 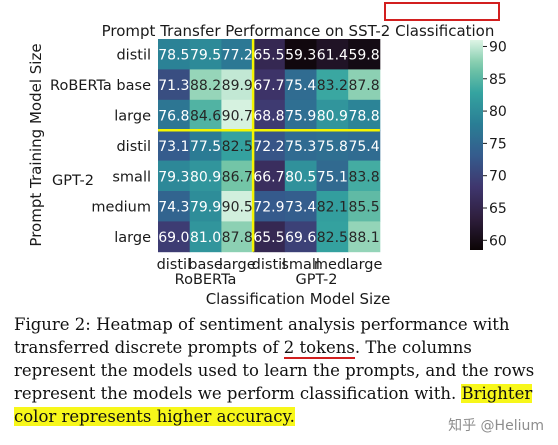 I want to click on cell-value-label: 88.1, so click(x=363, y=238).